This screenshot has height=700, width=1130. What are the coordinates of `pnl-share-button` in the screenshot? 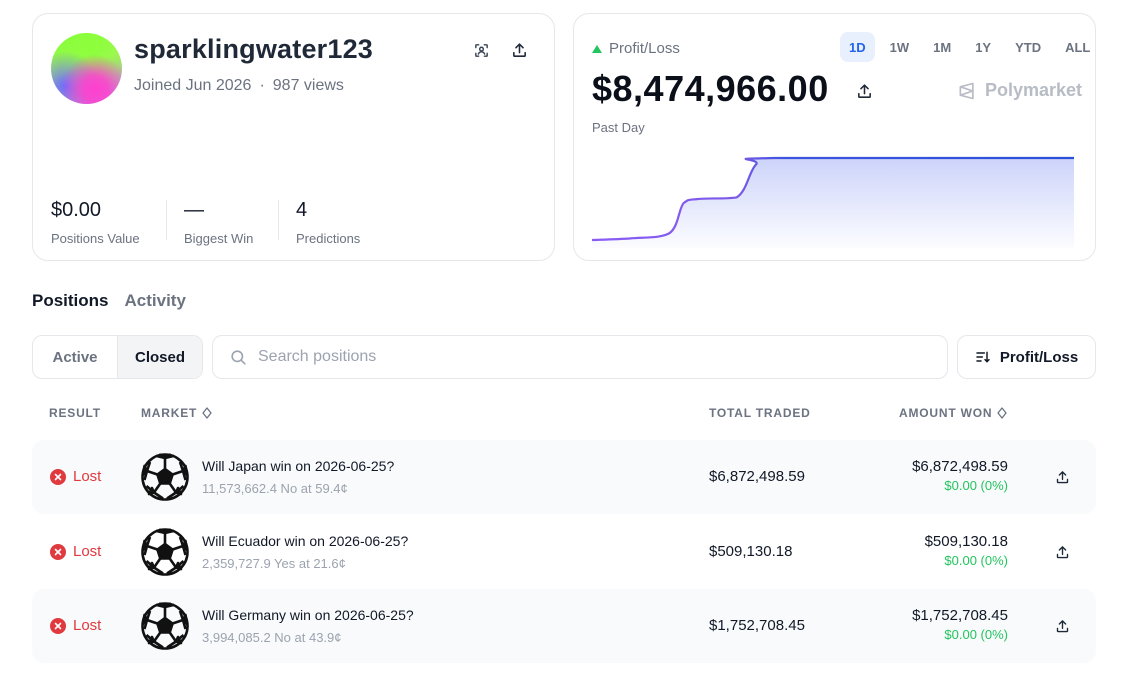 It's located at (864, 91).